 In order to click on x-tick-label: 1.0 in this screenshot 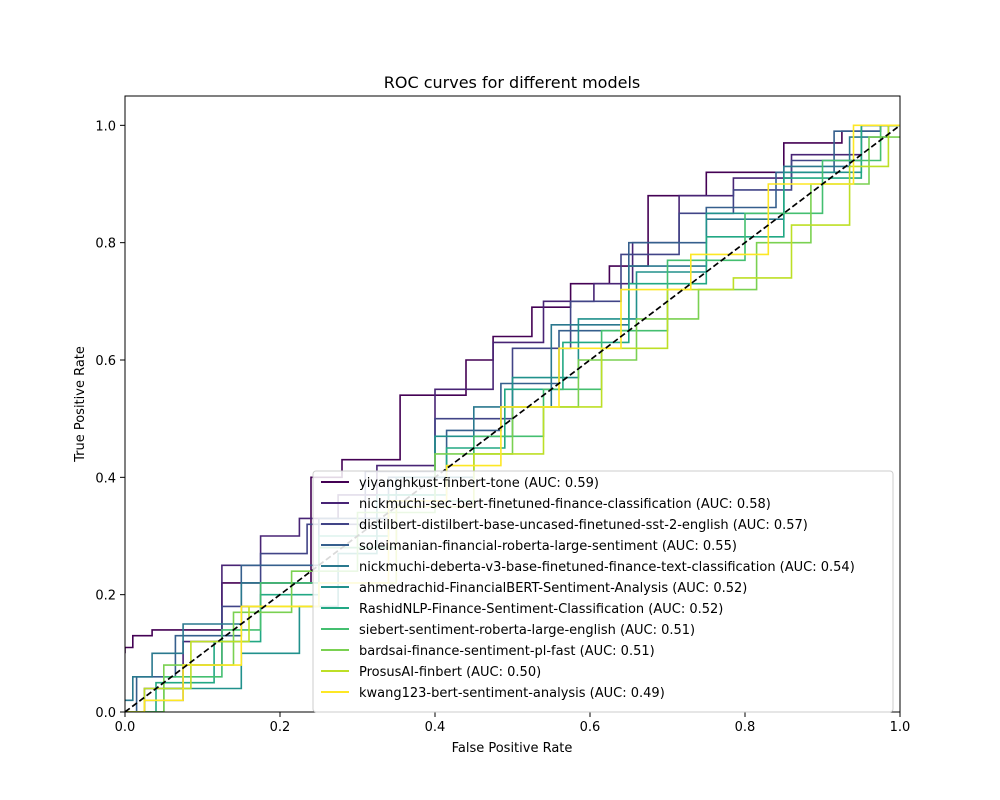, I will do `click(900, 727)`.